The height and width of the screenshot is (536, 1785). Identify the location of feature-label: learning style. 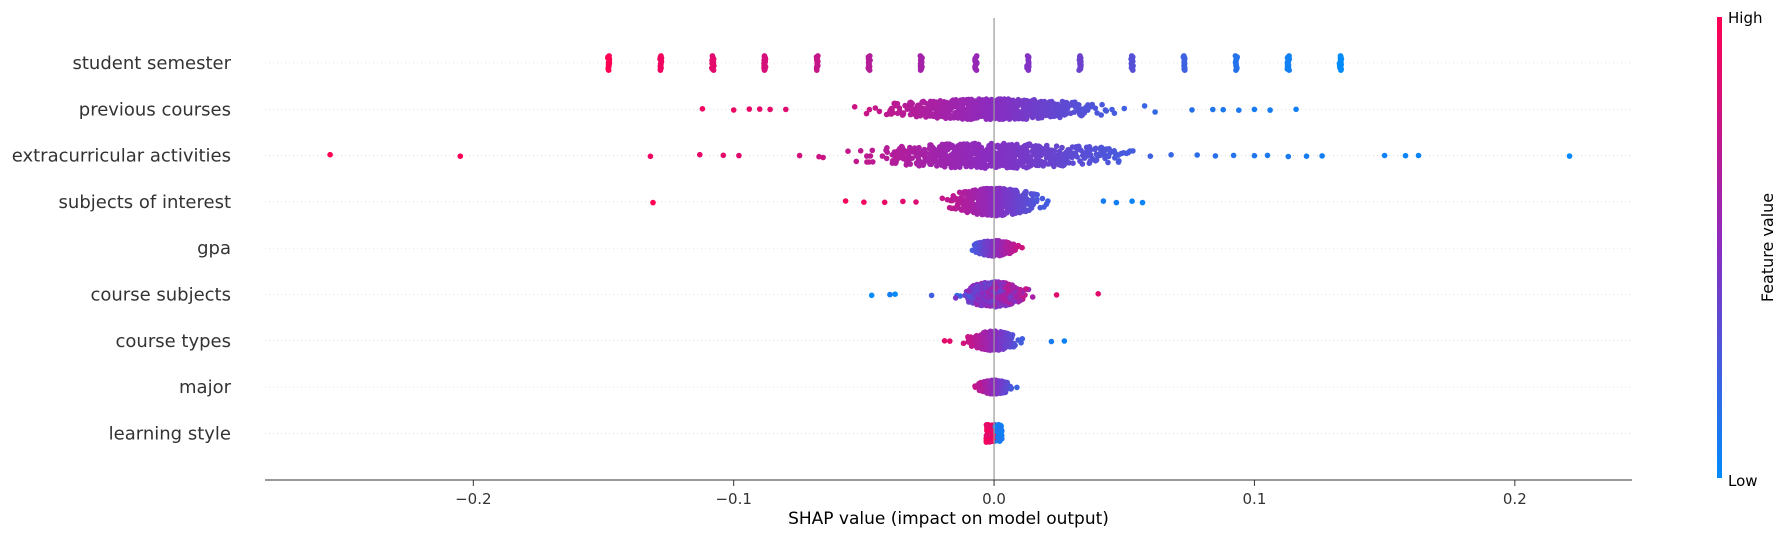
(170, 433).